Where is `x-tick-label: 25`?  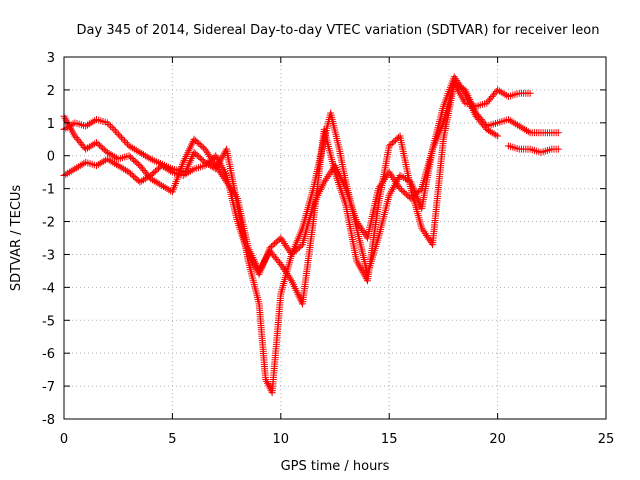
x-tick-label: 25 is located at coordinates (606, 439).